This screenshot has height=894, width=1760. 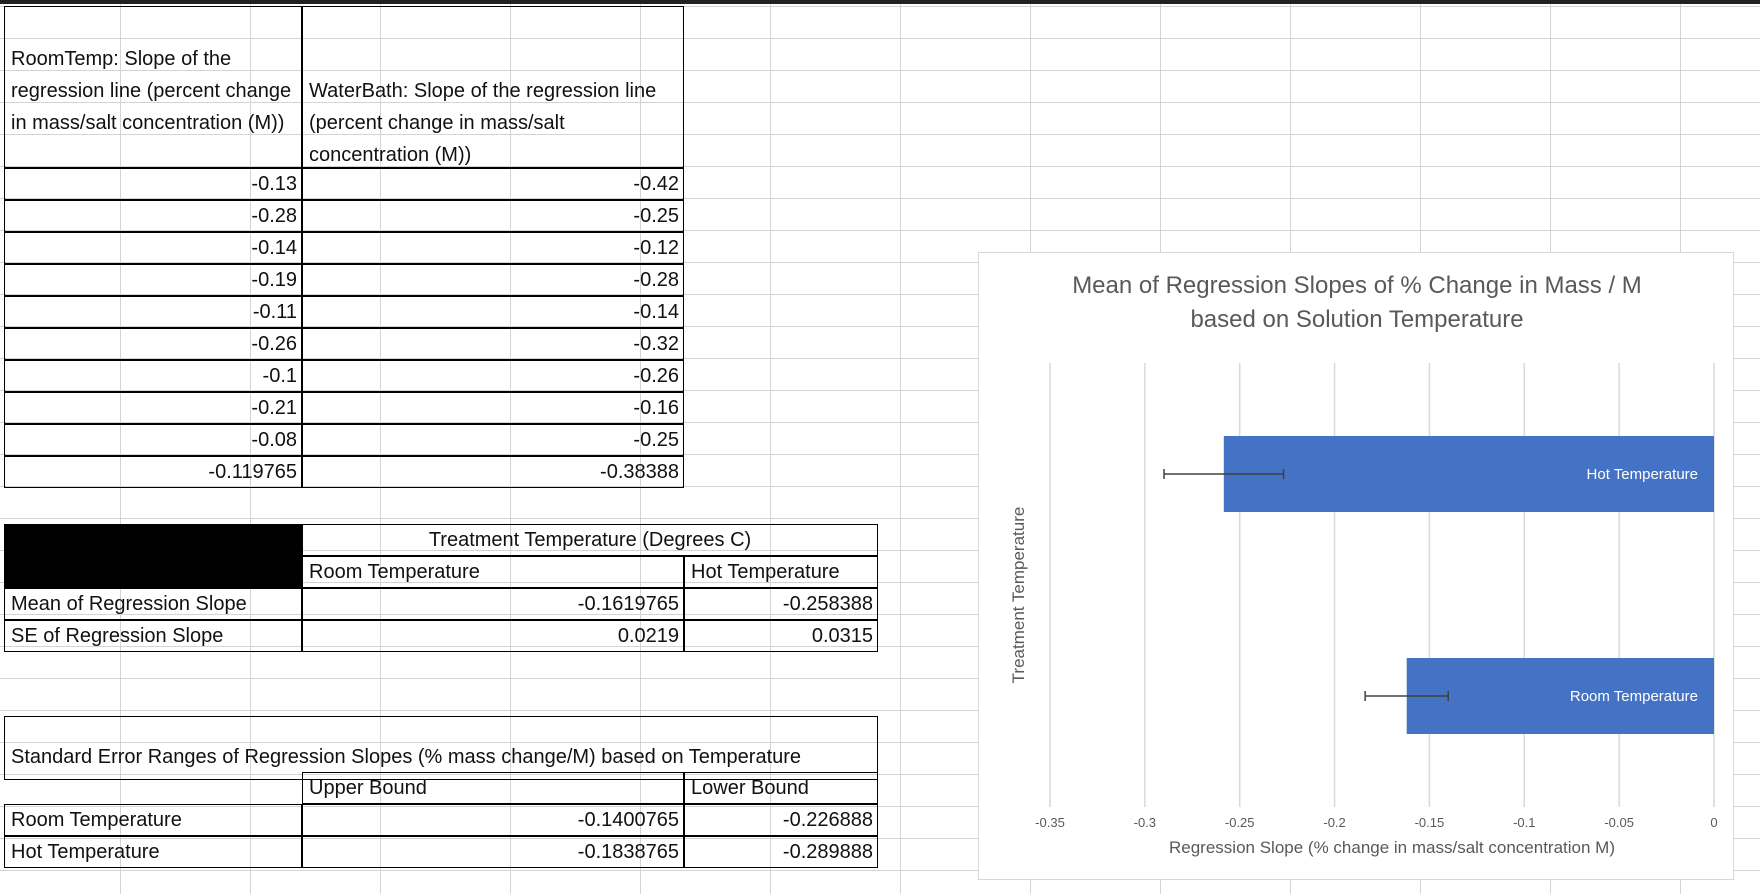 I want to click on waterbath-value-cell: -0.42, so click(x=493, y=184).